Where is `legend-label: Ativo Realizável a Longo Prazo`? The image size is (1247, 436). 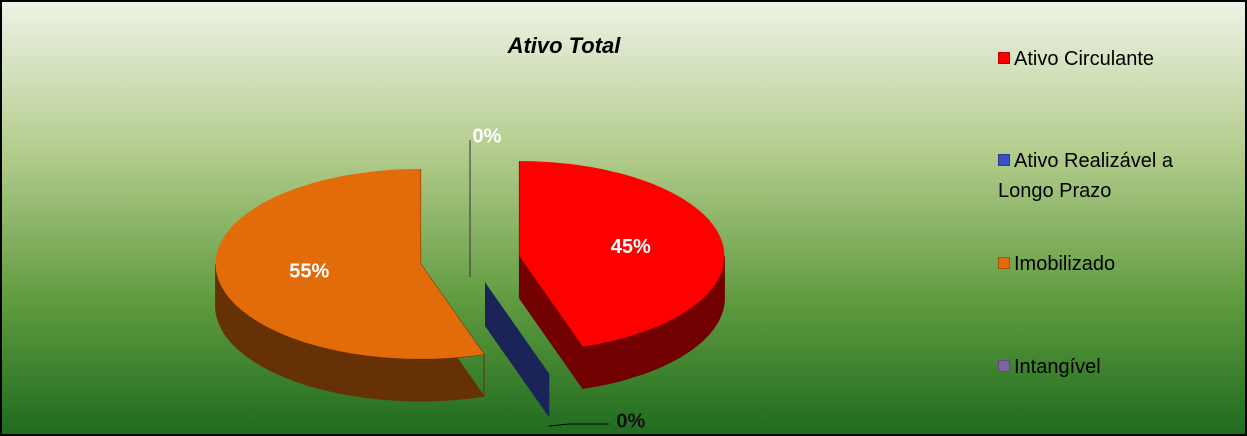
legend-label: Ativo Realizável a Longo Prazo is located at coordinates (1085, 176).